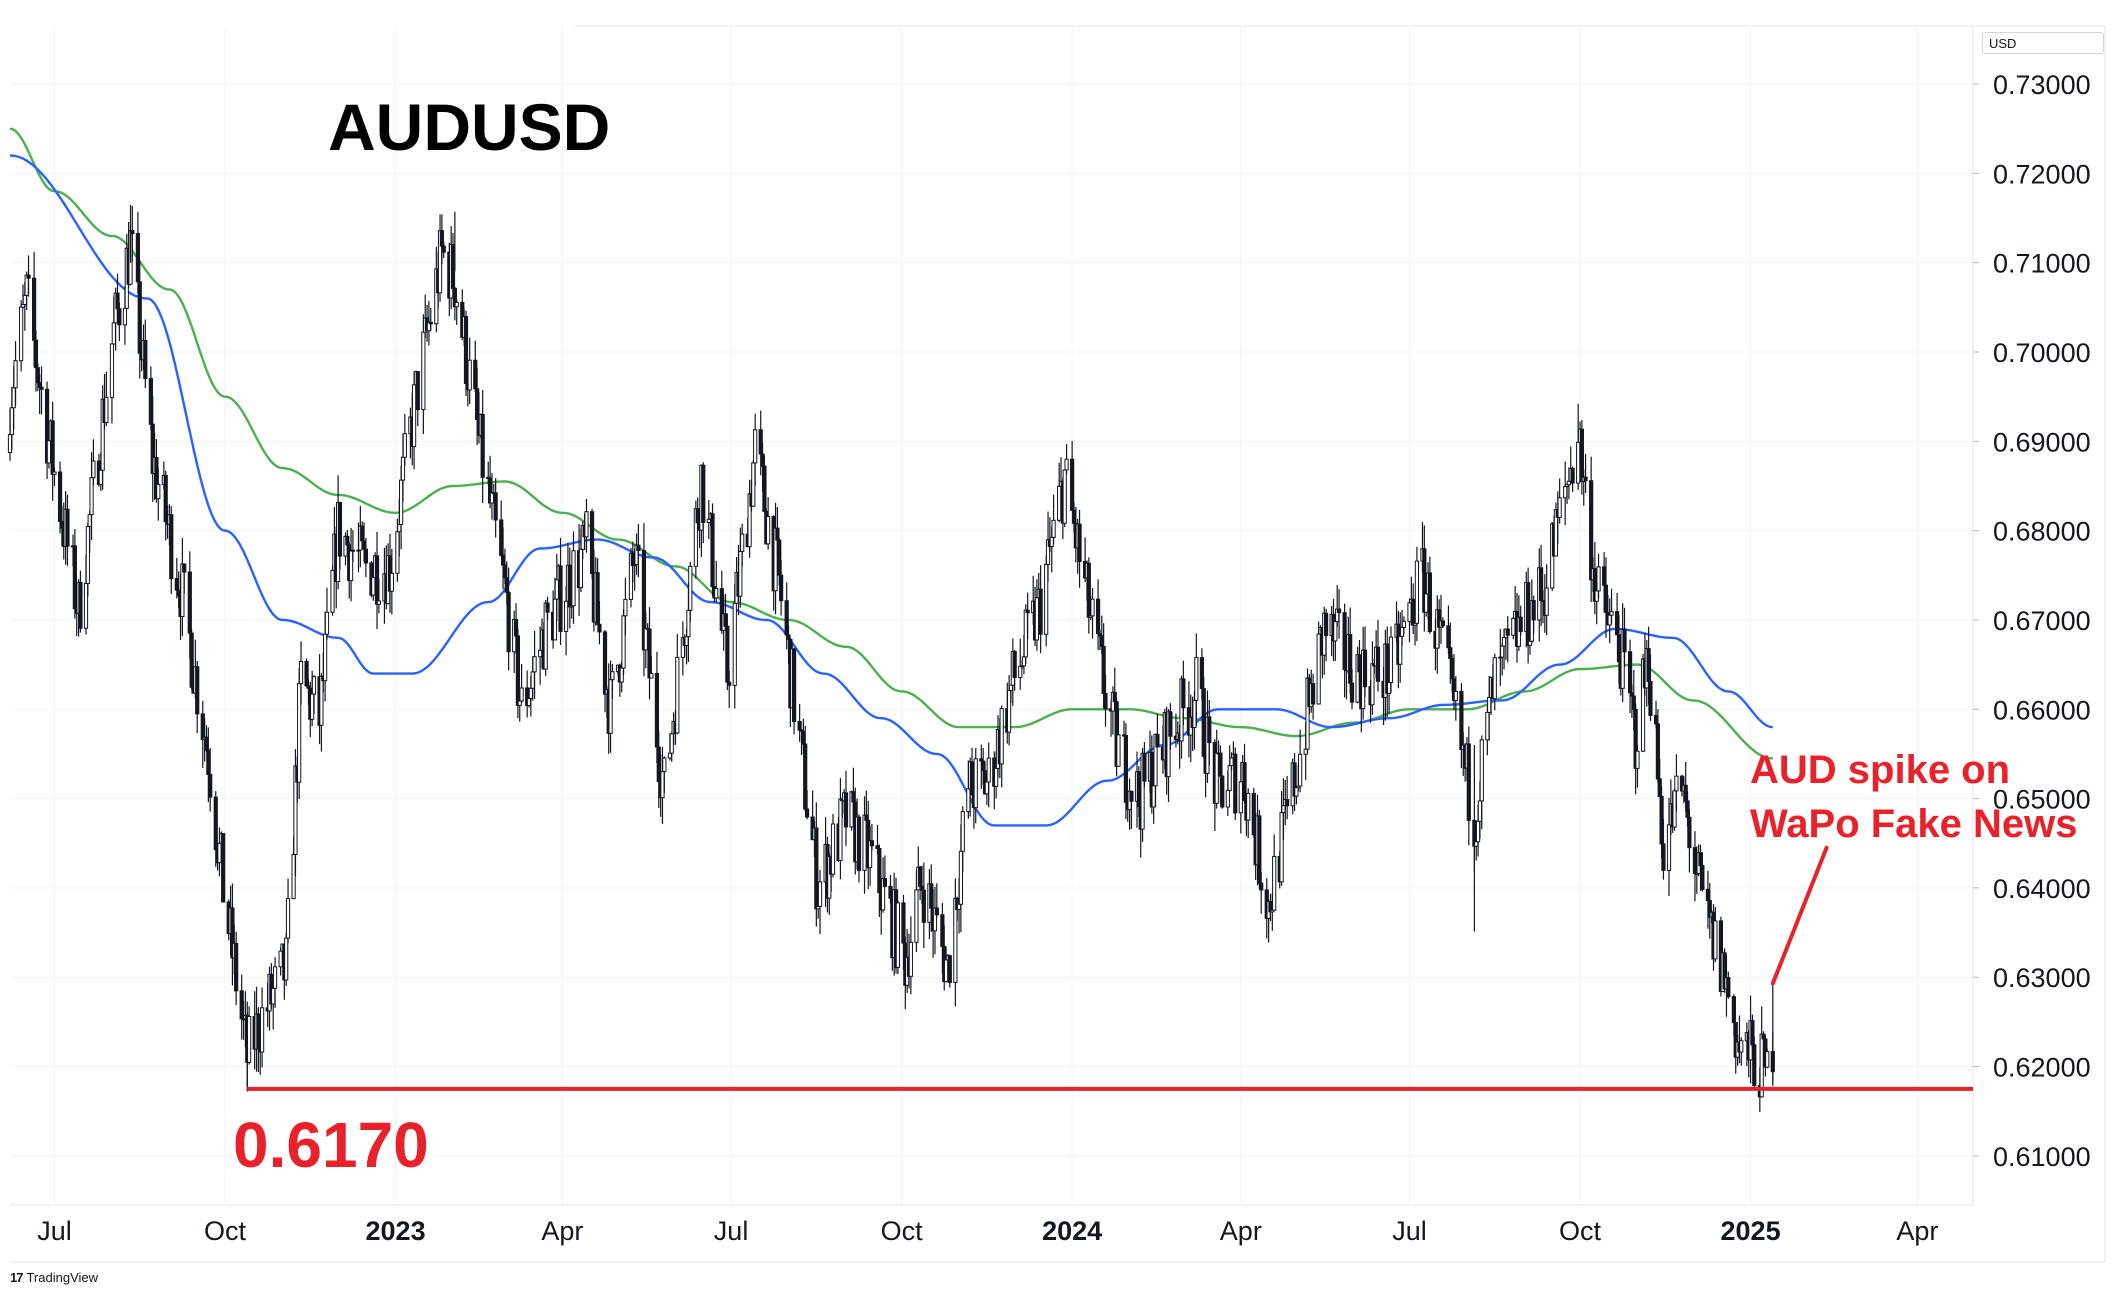 The image size is (2117, 1304). I want to click on tradingview-brand: 17 TradingView, so click(54, 1277).